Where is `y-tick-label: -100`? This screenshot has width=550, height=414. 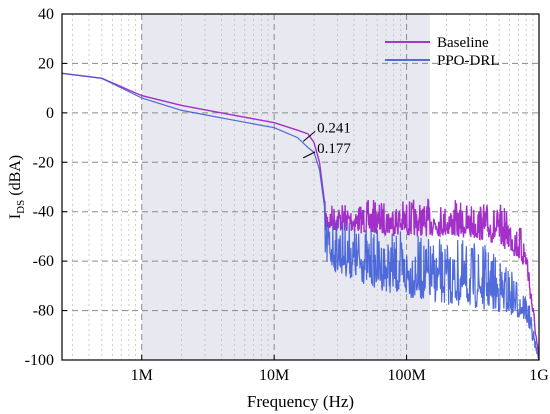
y-tick-label: -100 is located at coordinates (39, 360).